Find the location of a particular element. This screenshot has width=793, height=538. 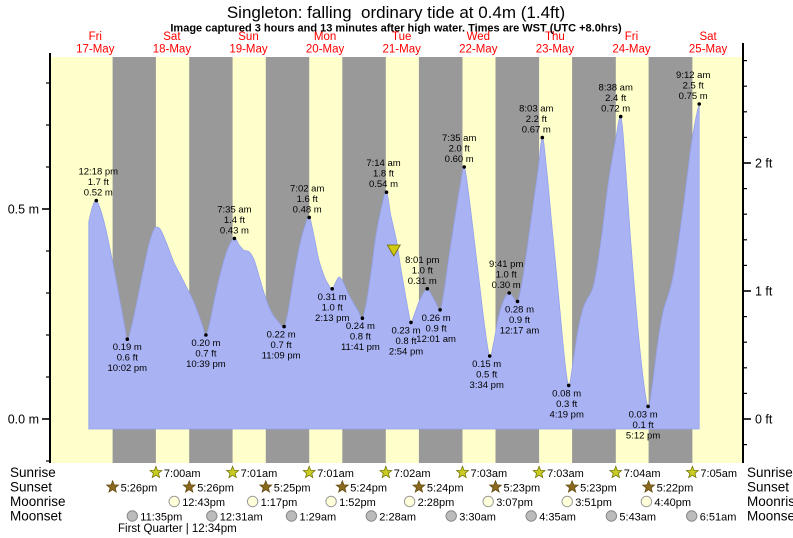

tide-event-label: 12:01 am is located at coordinates (436, 339).